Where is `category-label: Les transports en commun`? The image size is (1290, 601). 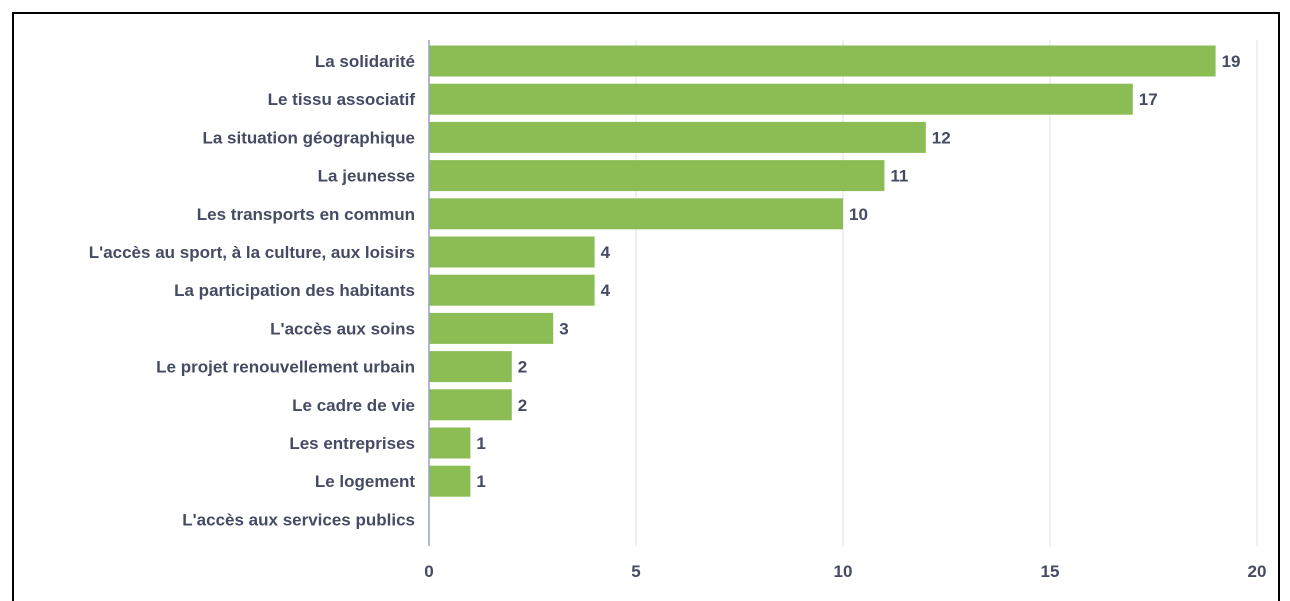 category-label: Les transports en commun is located at coordinates (306, 214).